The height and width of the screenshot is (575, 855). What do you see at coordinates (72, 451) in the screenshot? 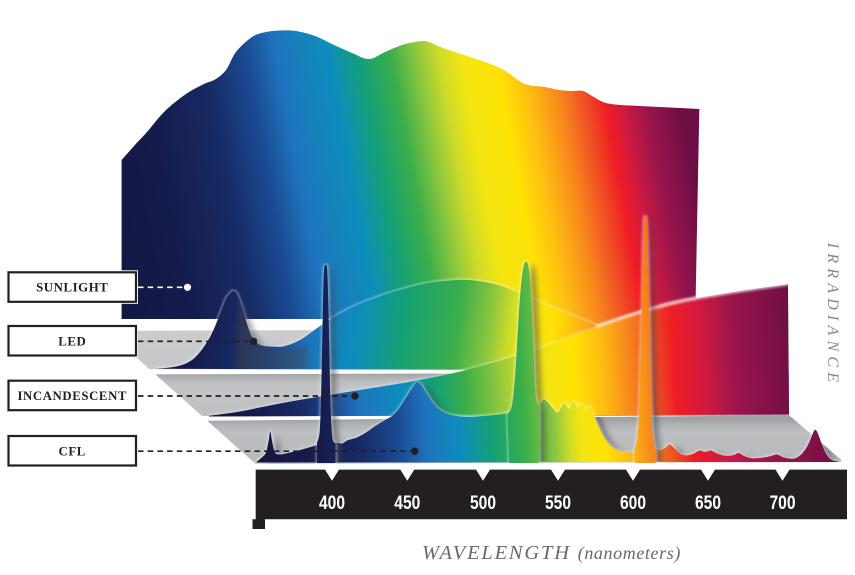
I see `svg-text: CFL` at bounding box center [72, 451].